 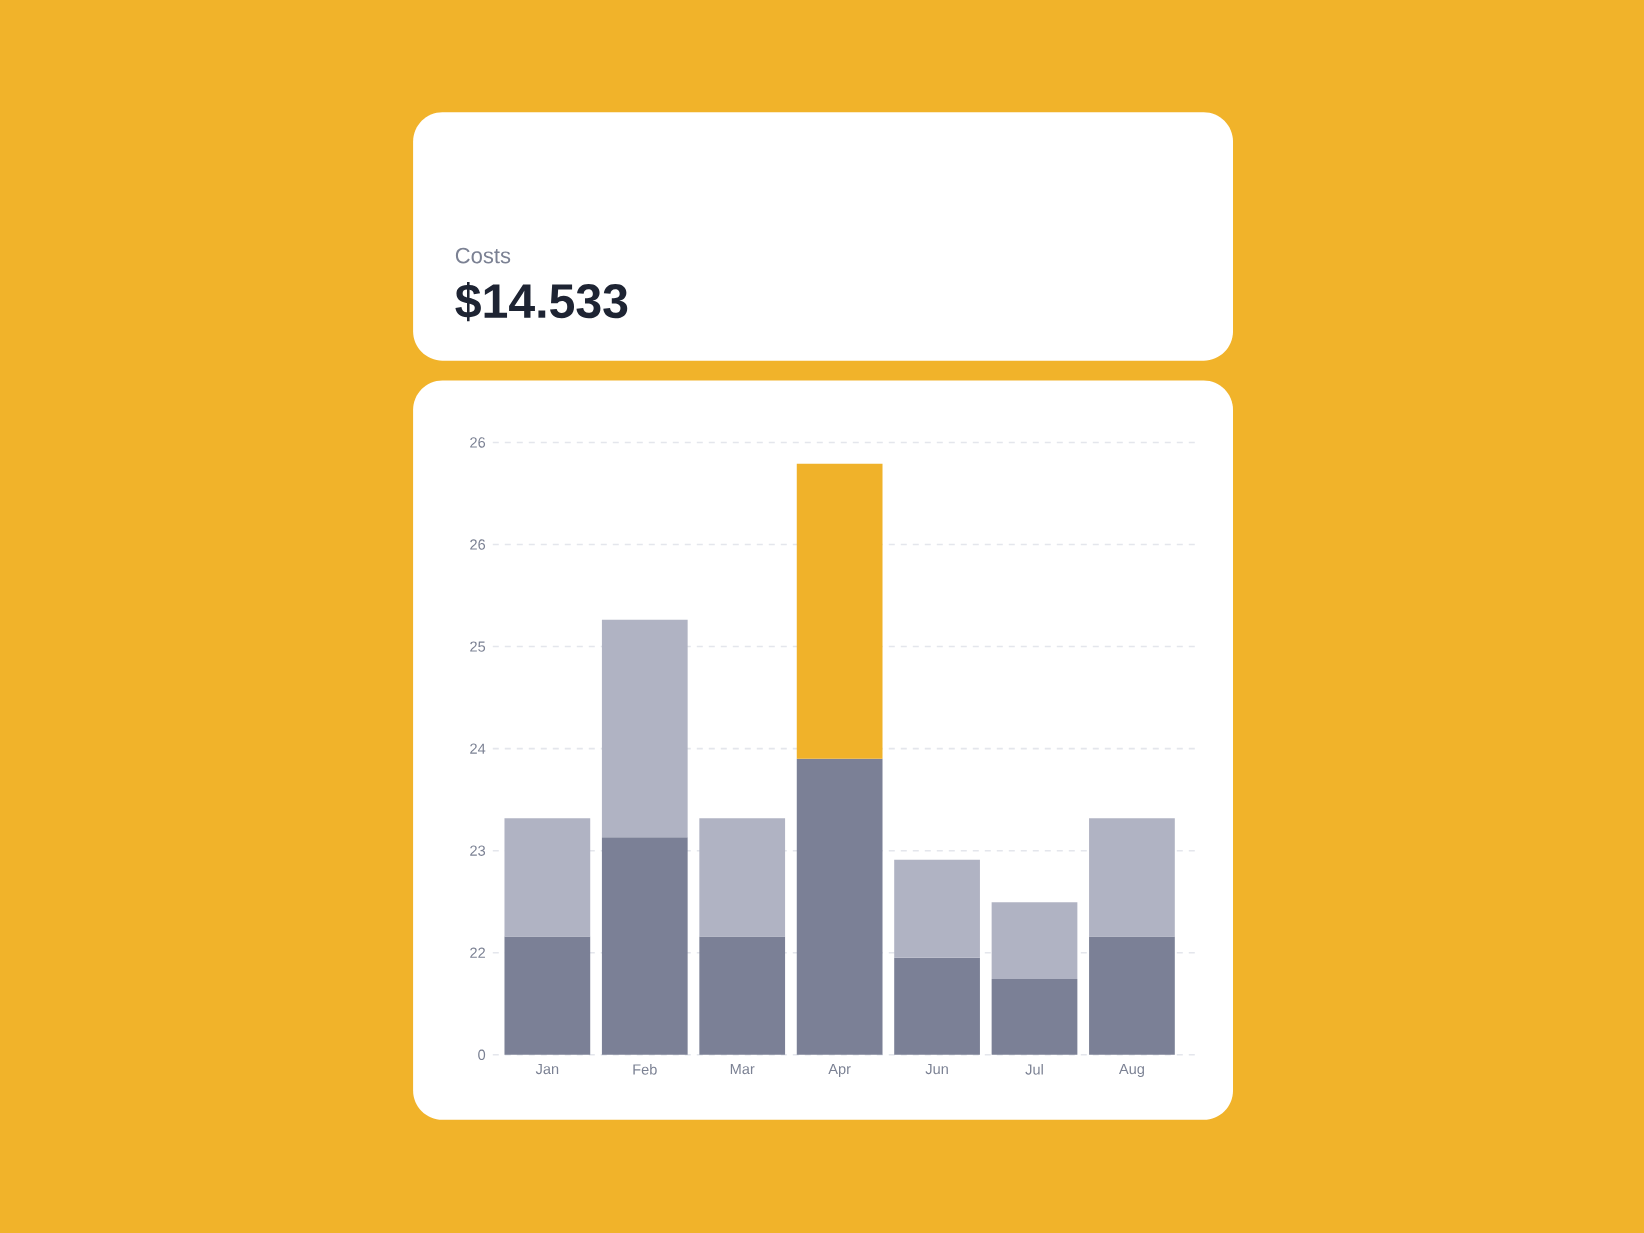 I want to click on text: 22, so click(x=477, y=952).